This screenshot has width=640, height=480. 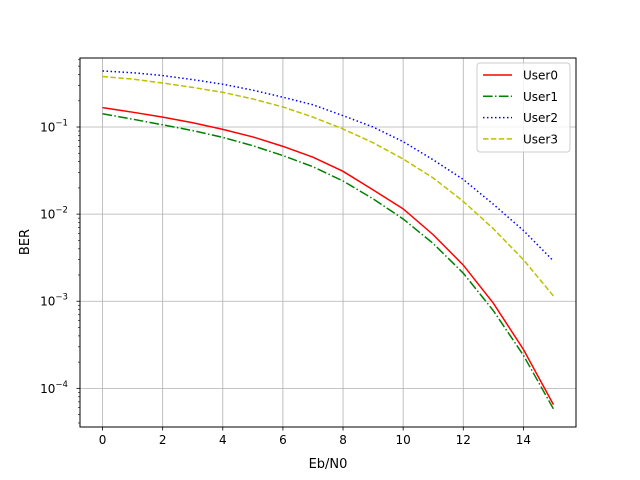 What do you see at coordinates (54, 127) in the screenshot?
I see `y-tick-label: 10⁻¹` at bounding box center [54, 127].